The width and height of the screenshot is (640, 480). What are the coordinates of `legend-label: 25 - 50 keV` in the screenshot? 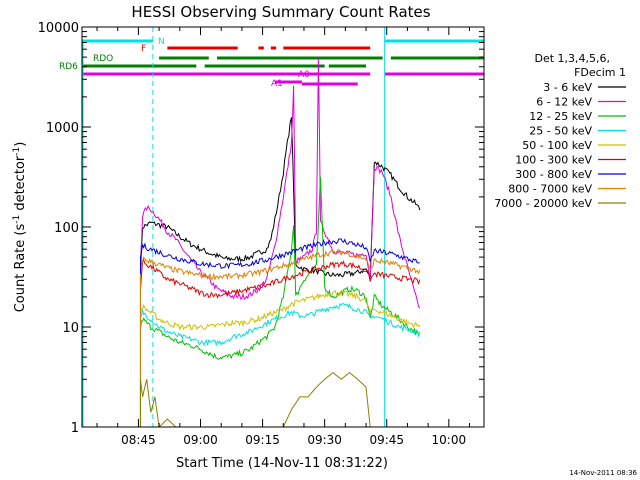 It's located at (560, 131).